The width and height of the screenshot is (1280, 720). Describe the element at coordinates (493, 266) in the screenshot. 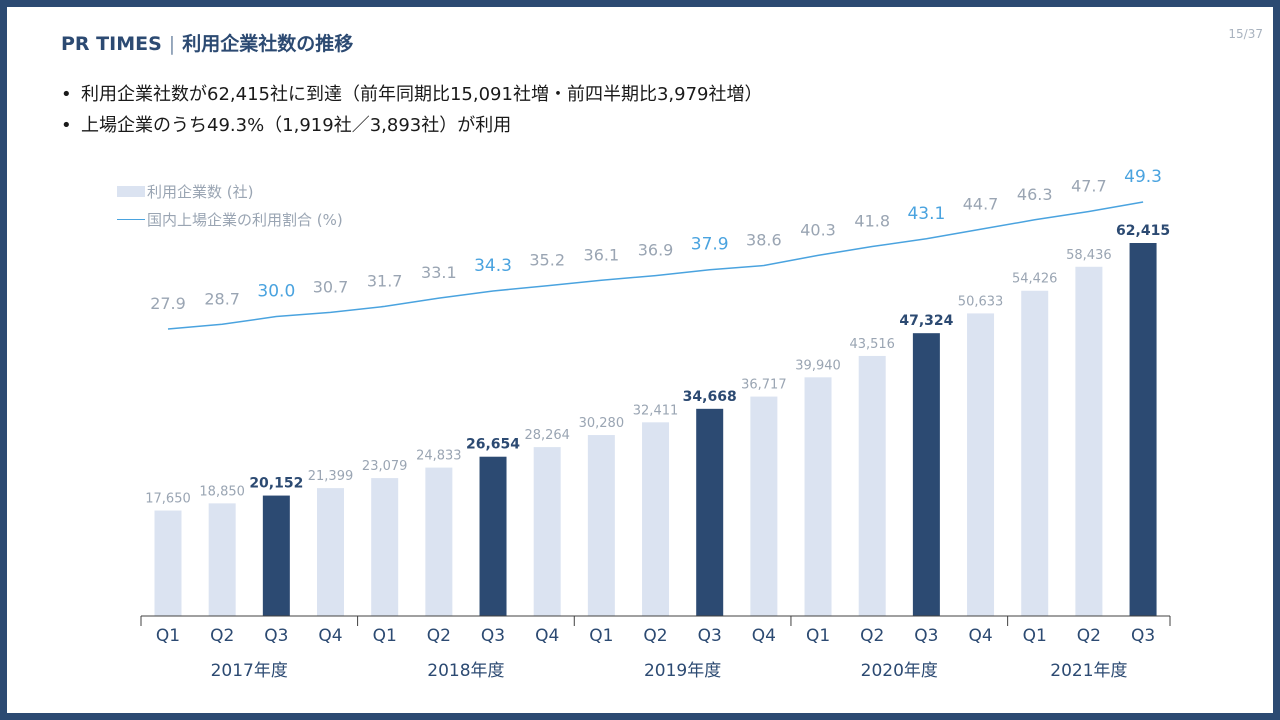

I see `line-value-label: 34.3` at that location.